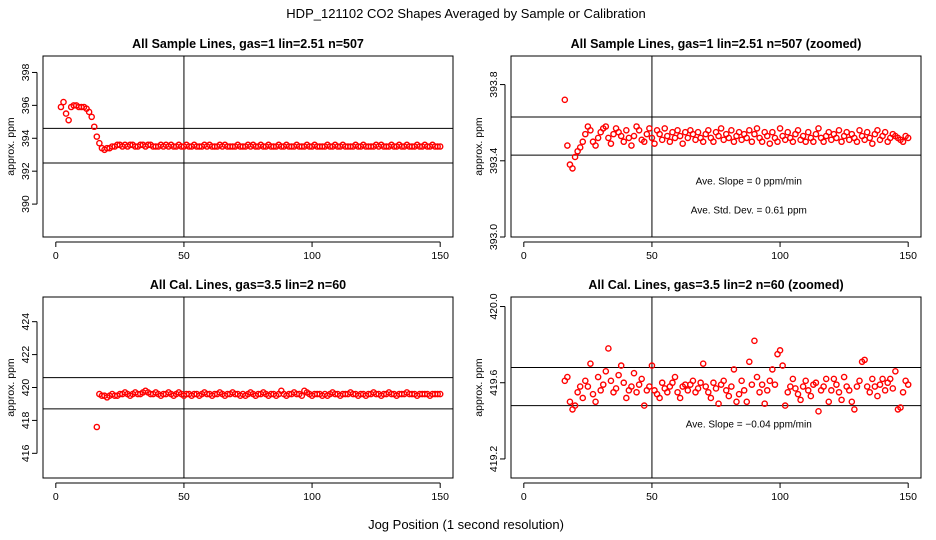  Describe the element at coordinates (248, 146) in the screenshot. I see `plot-frame` at that location.